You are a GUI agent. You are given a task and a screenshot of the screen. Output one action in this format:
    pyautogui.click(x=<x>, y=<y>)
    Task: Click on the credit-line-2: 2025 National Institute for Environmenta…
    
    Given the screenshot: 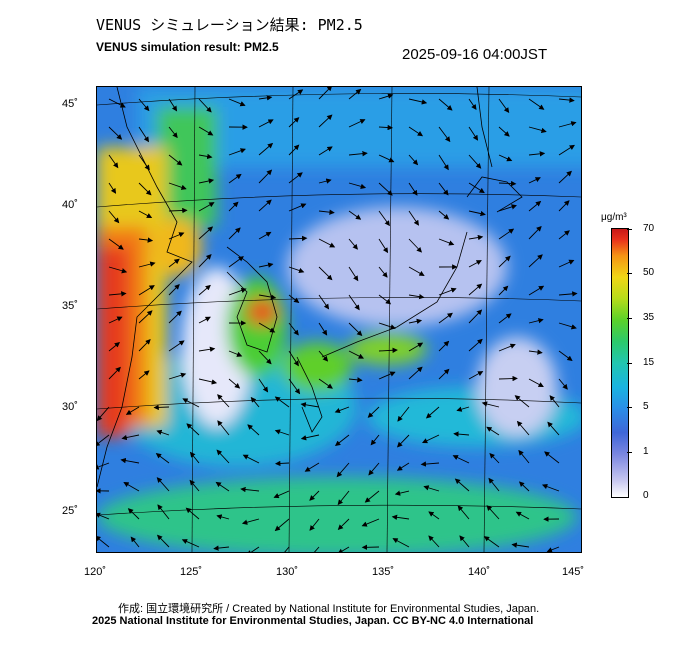 What is the action you would take?
    pyautogui.click(x=313, y=621)
    